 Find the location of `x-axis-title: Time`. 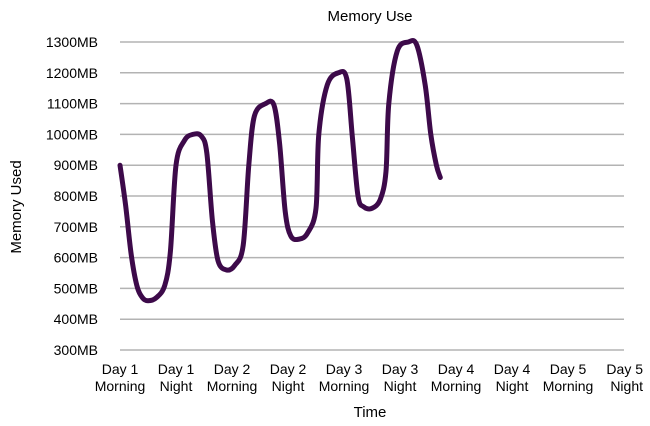

x-axis-title: Time is located at coordinates (370, 412).